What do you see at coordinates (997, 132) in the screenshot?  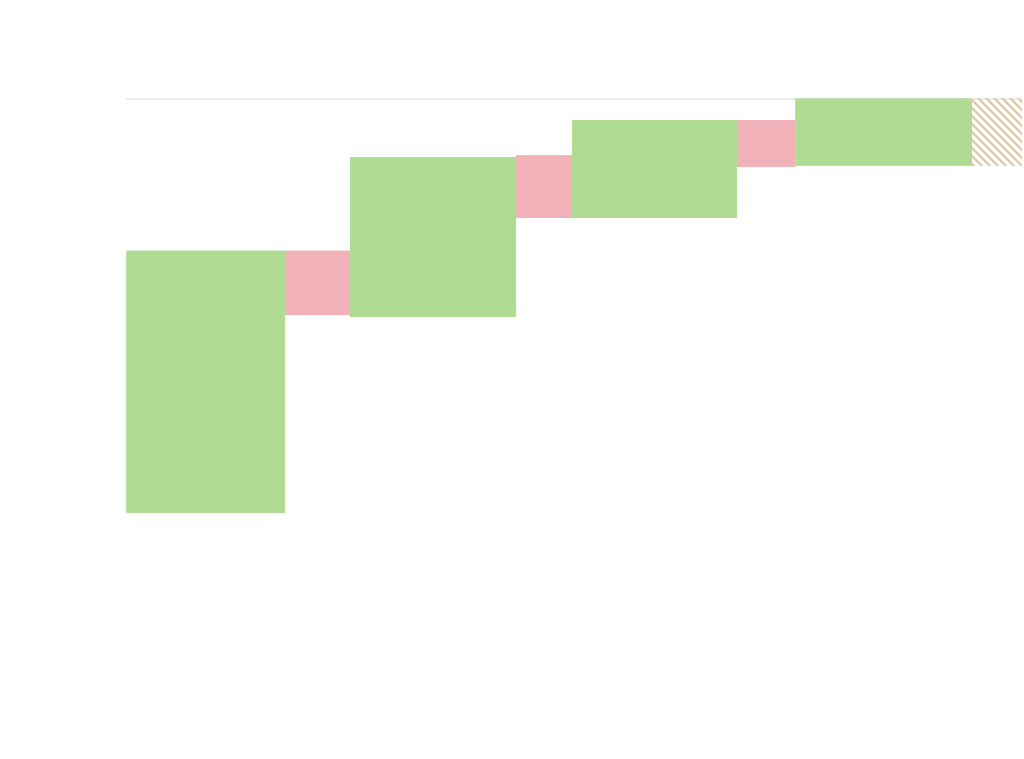 I see `future-hatch-region` at bounding box center [997, 132].